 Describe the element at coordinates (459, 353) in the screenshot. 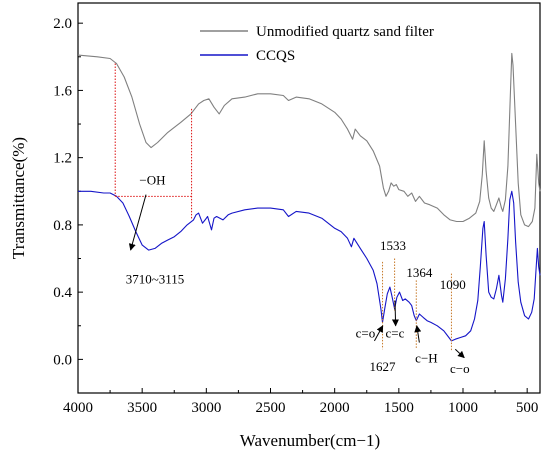

I see `co-single-arrow` at that location.